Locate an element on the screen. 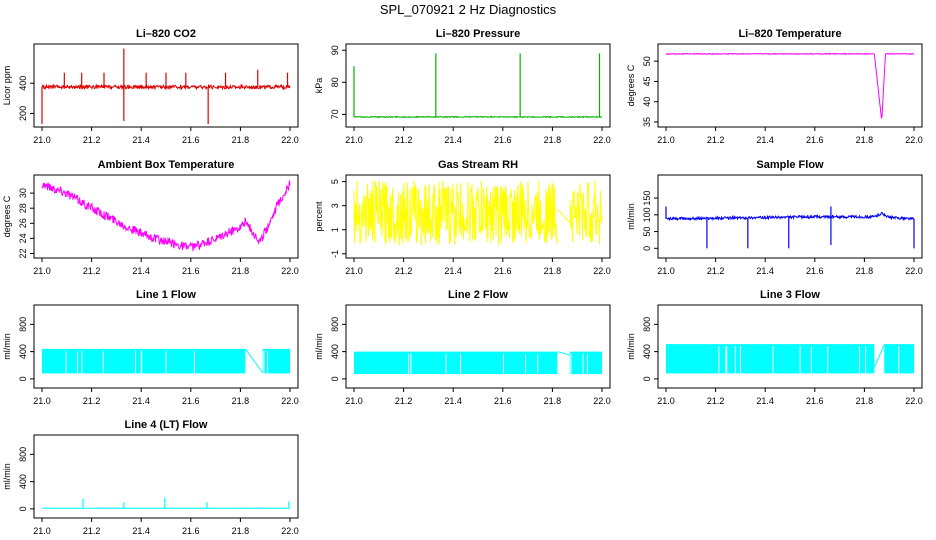  y-tick-label: 30 is located at coordinates (23, 193).